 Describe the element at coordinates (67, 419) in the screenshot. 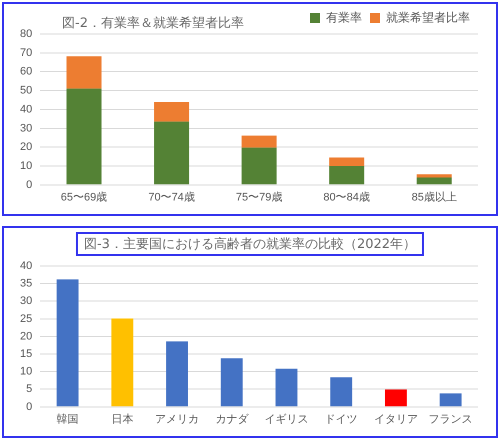

I see `x-tick-label: 韓国` at that location.